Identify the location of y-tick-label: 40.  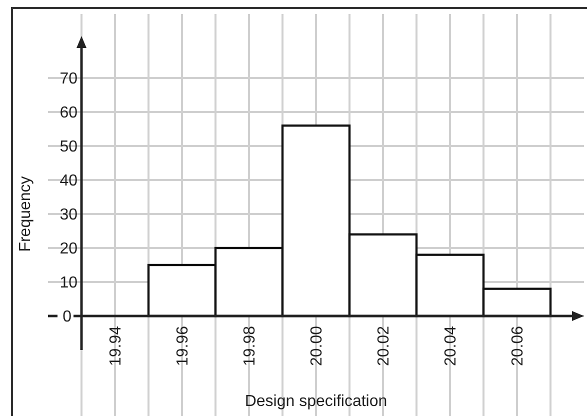
(69, 181).